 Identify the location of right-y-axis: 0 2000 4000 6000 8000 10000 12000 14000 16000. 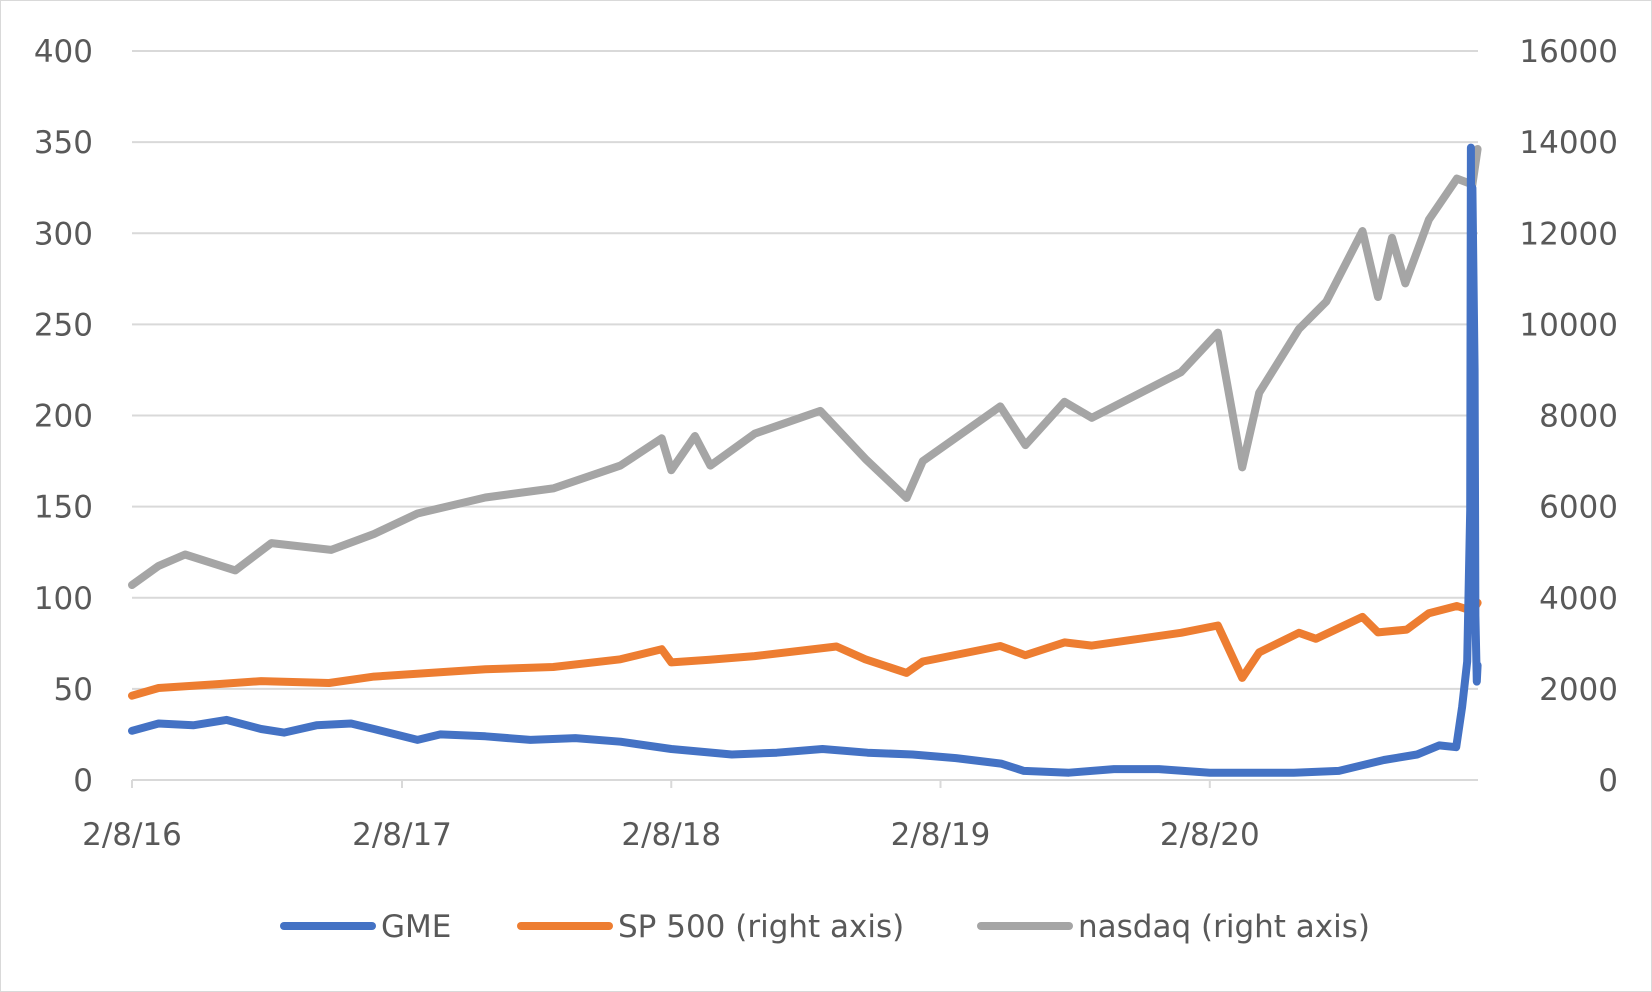
(1568, 416).